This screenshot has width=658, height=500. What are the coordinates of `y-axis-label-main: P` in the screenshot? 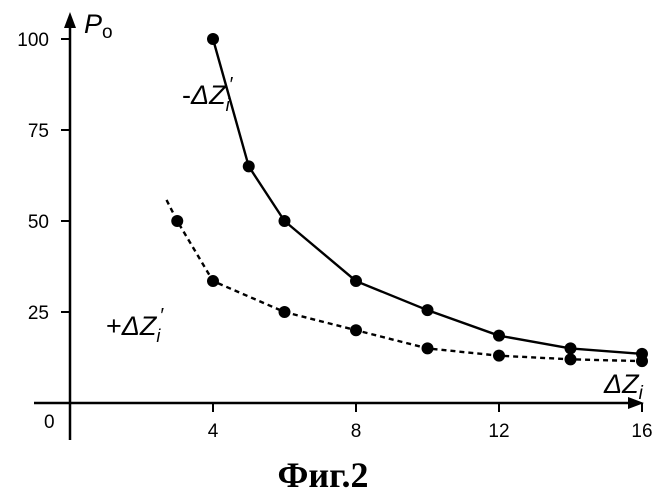 It's located at (93, 24).